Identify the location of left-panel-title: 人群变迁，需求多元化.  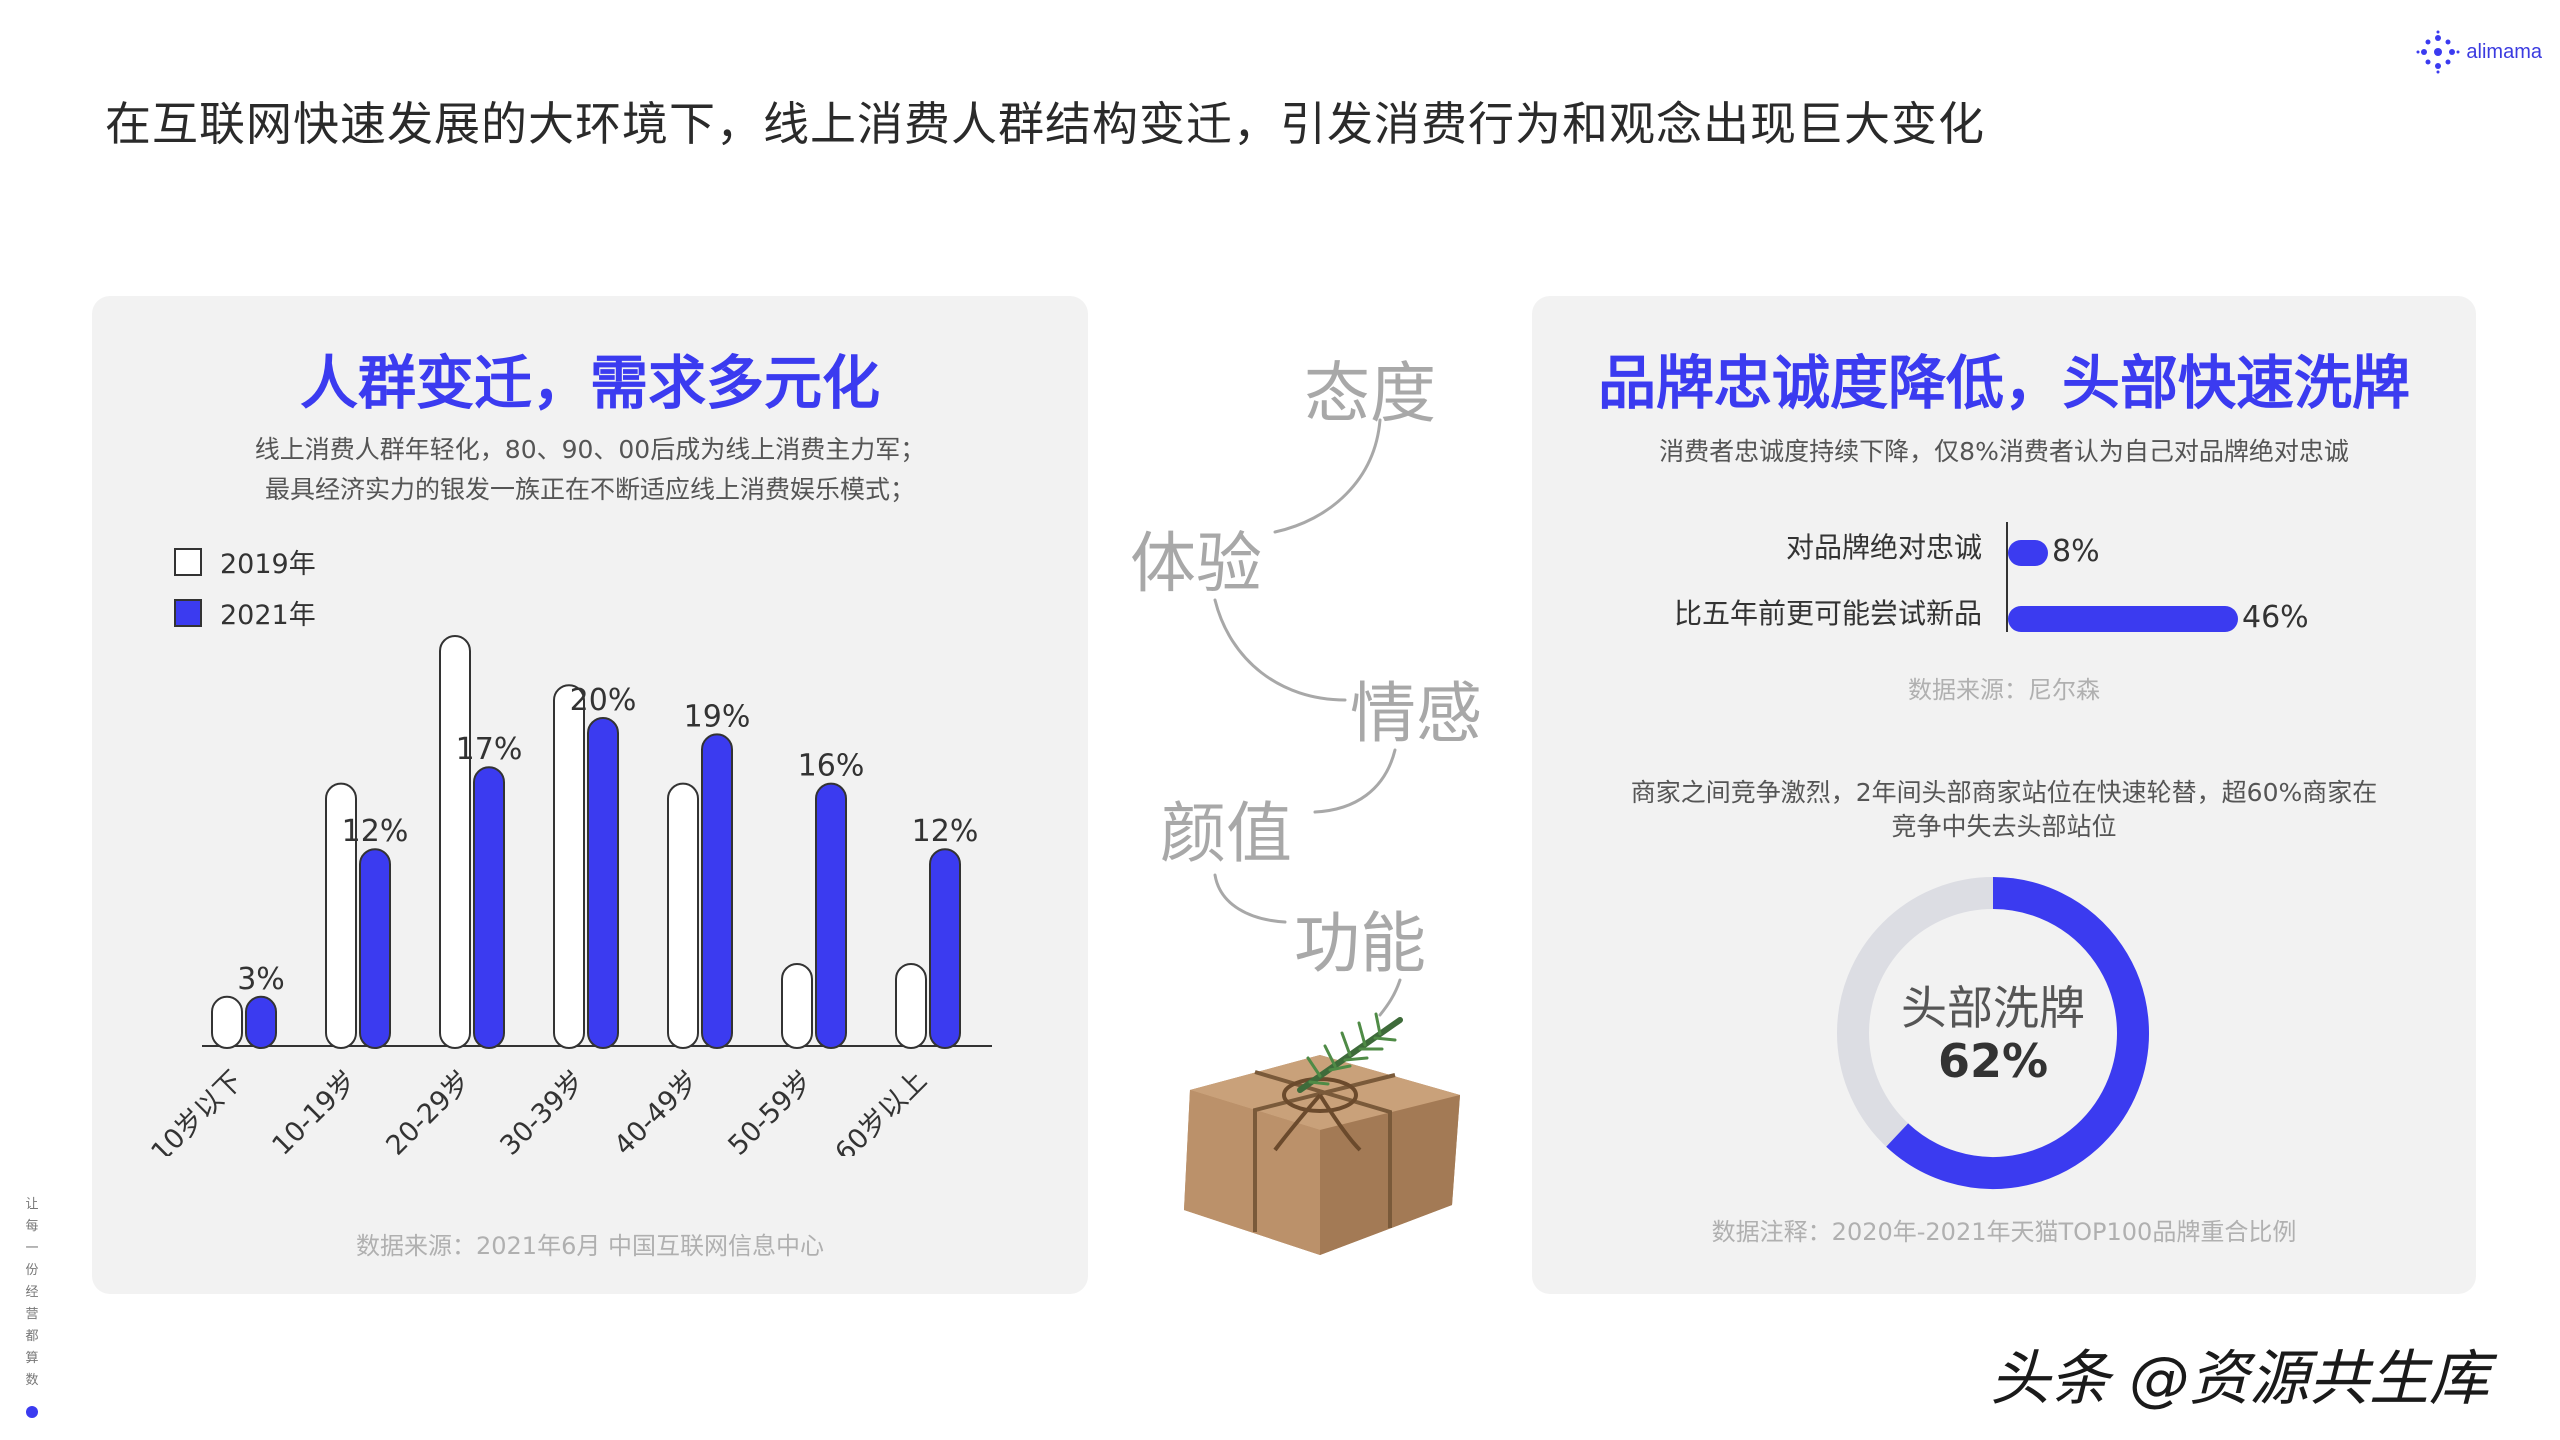
(589, 383).